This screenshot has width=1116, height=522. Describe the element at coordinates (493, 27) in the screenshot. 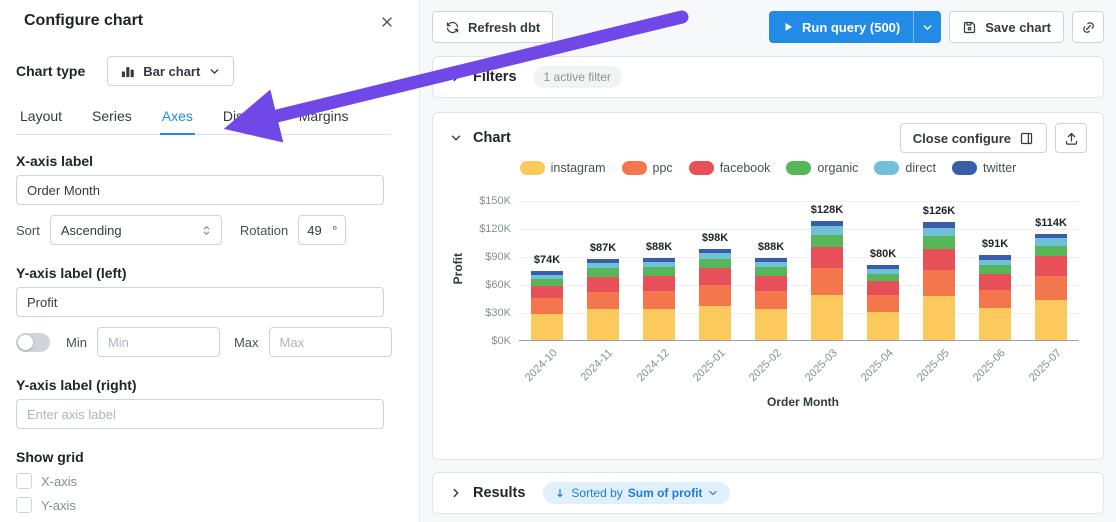

I see `refresh-dbt-button: Refresh dbt` at that location.